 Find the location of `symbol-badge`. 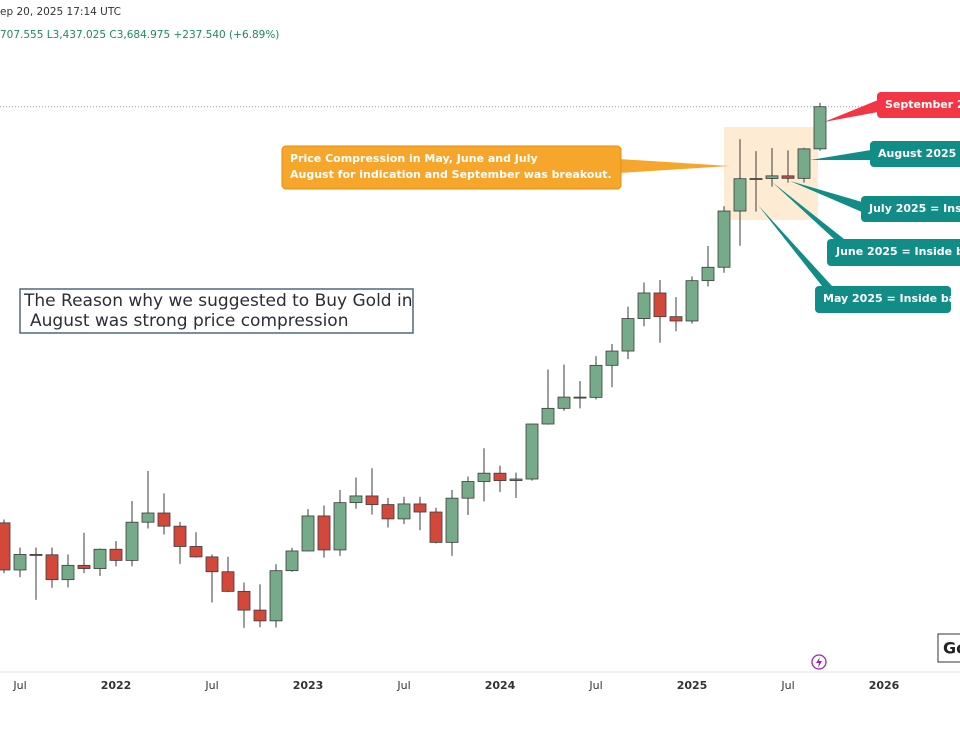

symbol-badge is located at coordinates (948, 648).